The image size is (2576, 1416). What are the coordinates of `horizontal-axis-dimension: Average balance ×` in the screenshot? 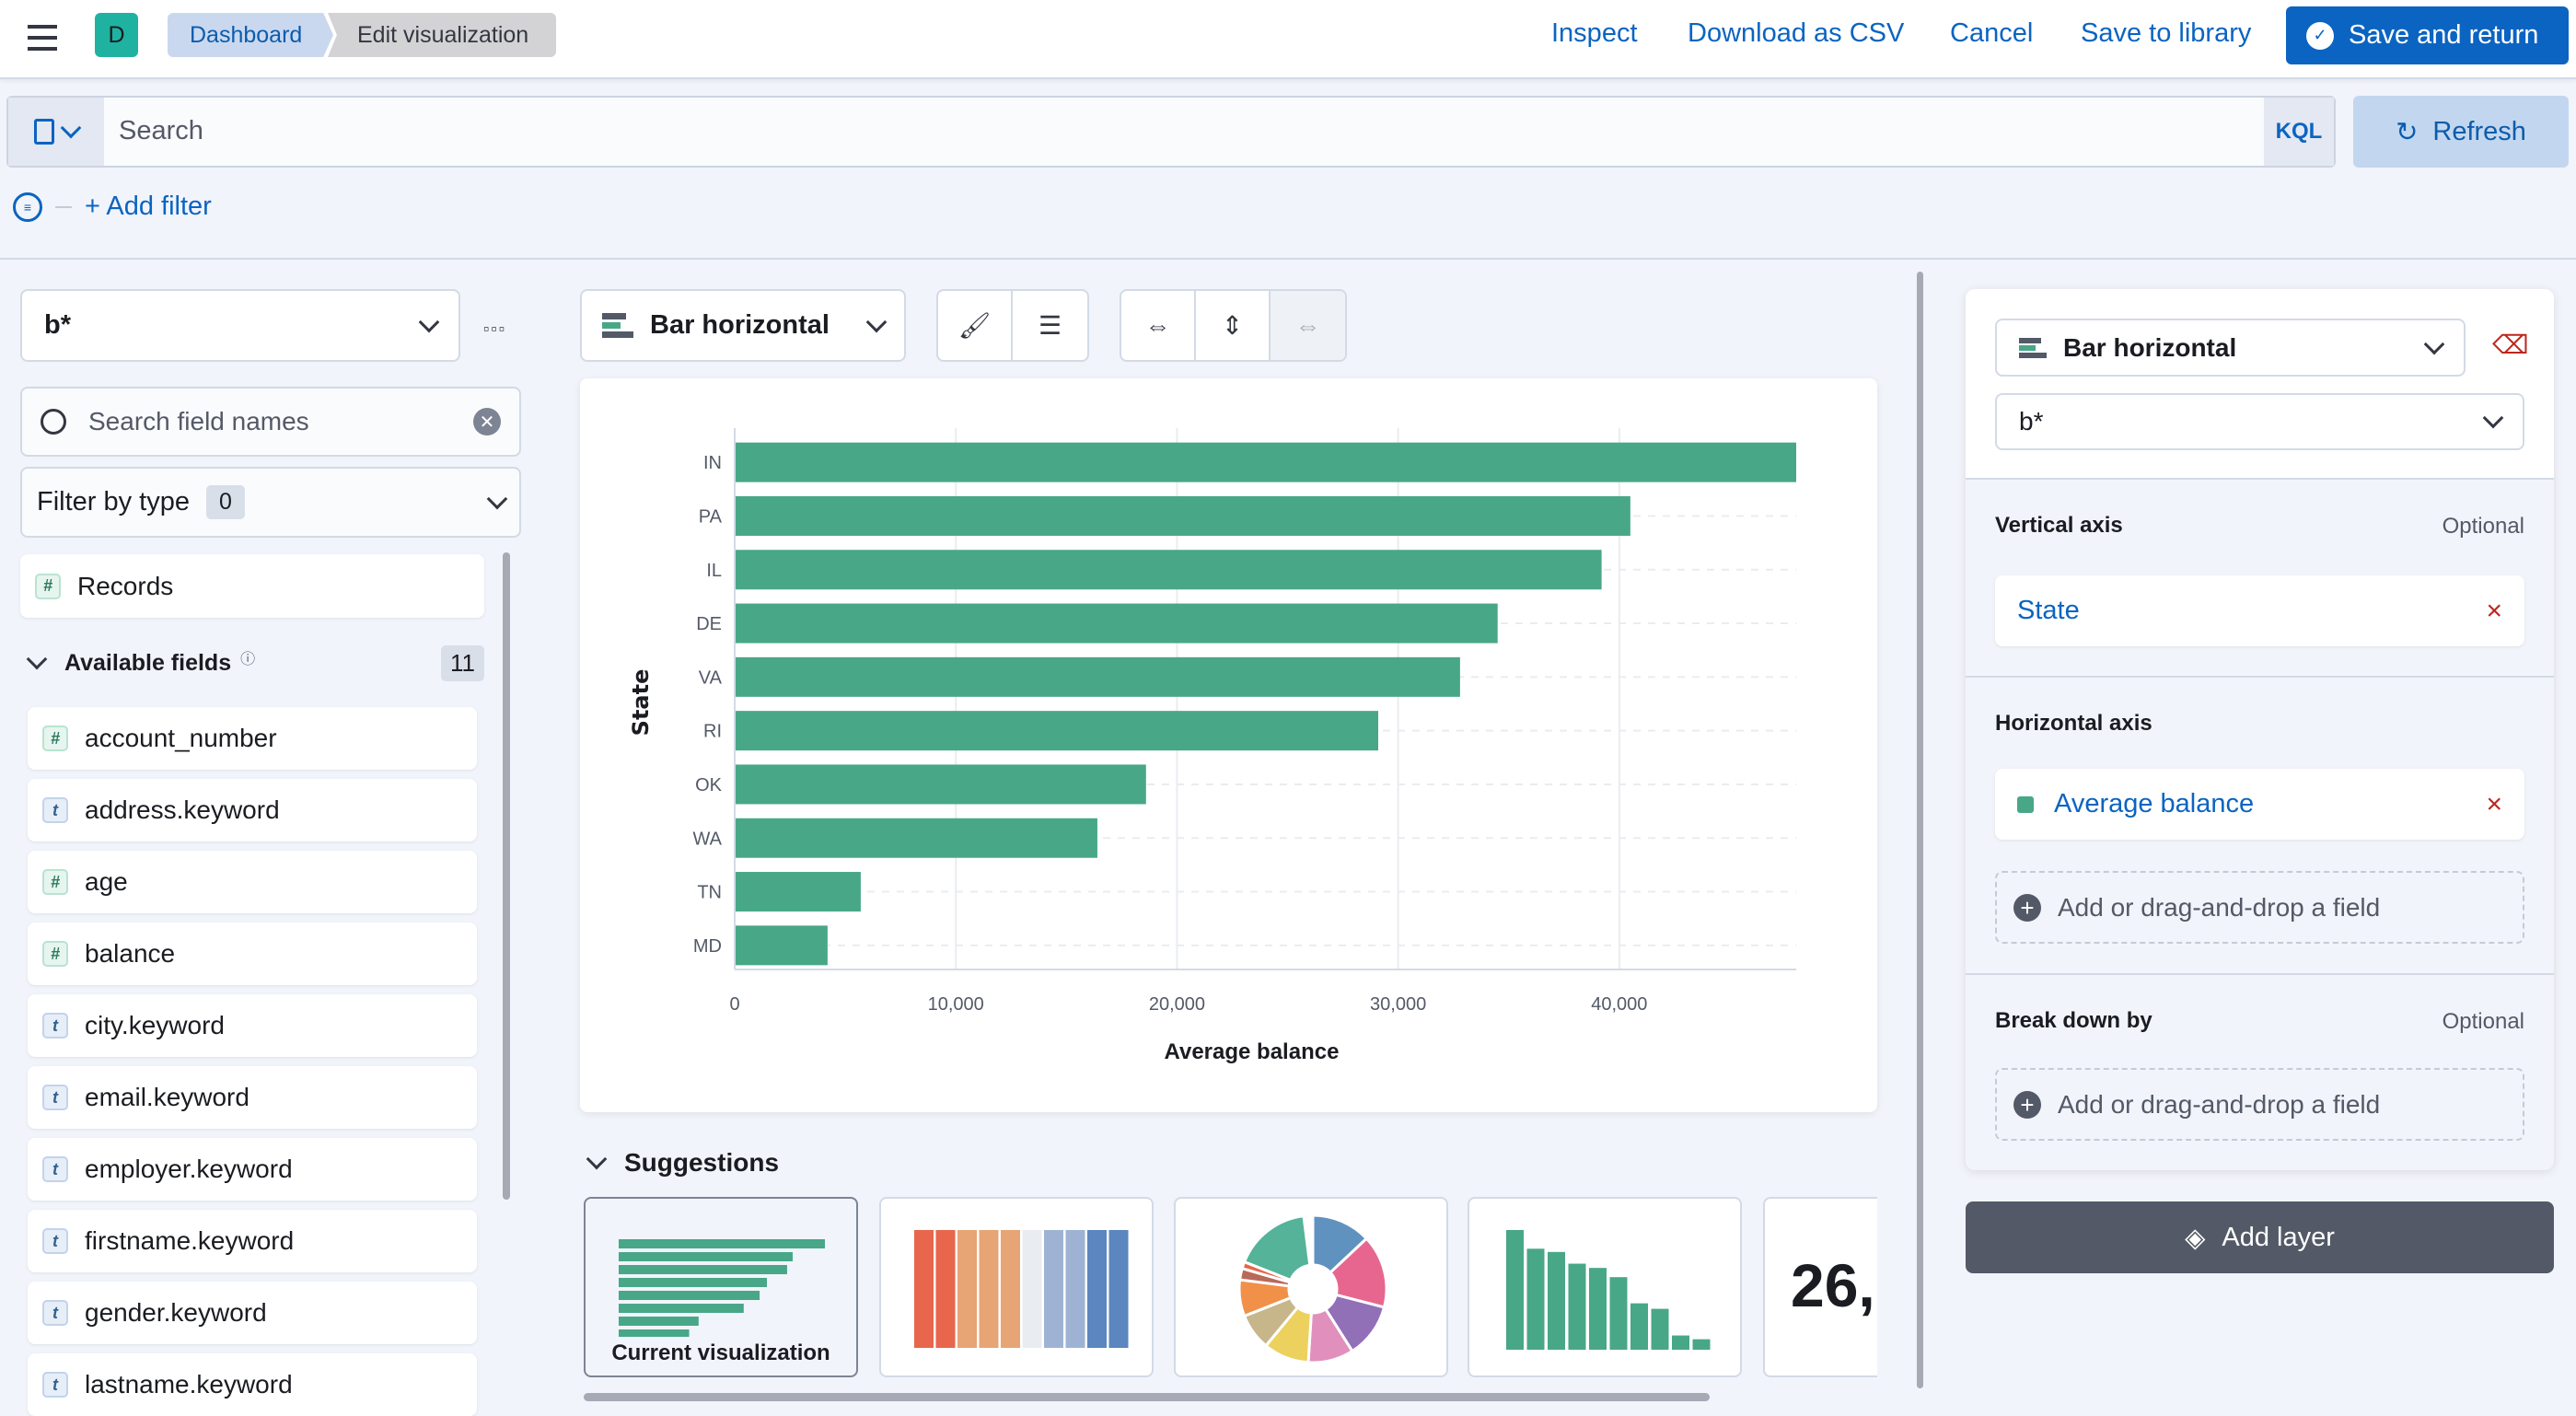 It's located at (2259, 805).